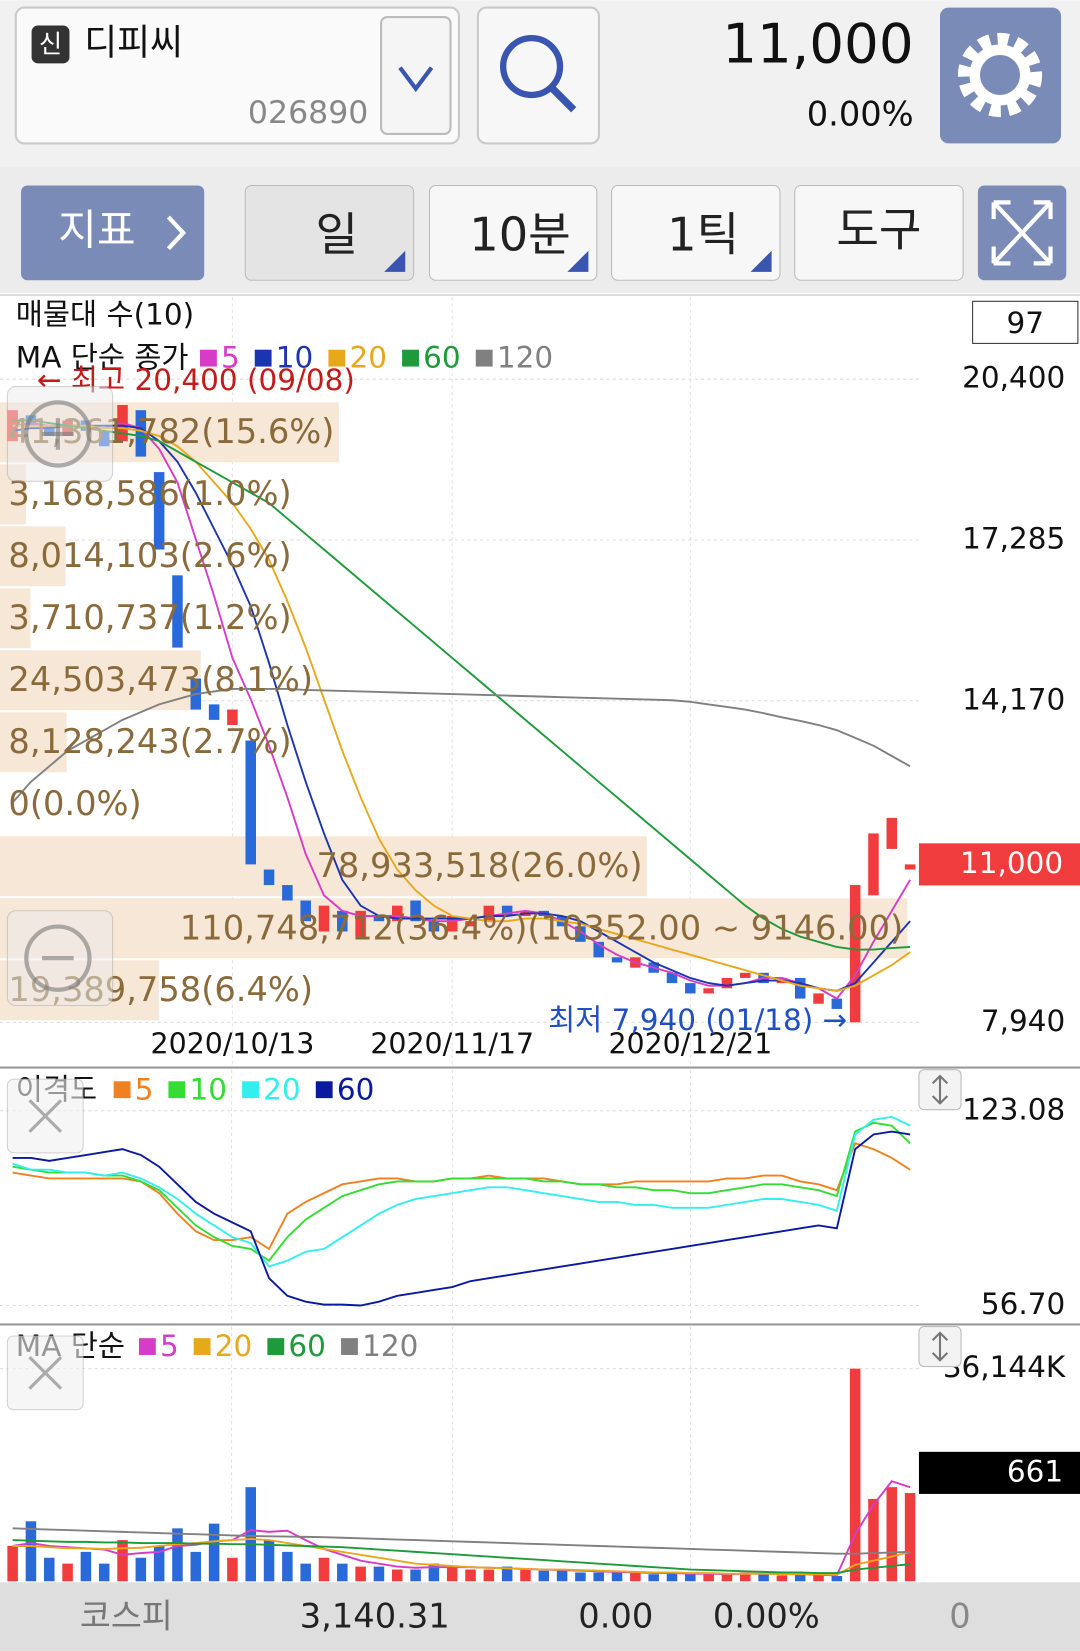 This screenshot has height=1651, width=1080. What do you see at coordinates (766, 1616) in the screenshot?
I see `index-change-pct: 0.00%` at bounding box center [766, 1616].